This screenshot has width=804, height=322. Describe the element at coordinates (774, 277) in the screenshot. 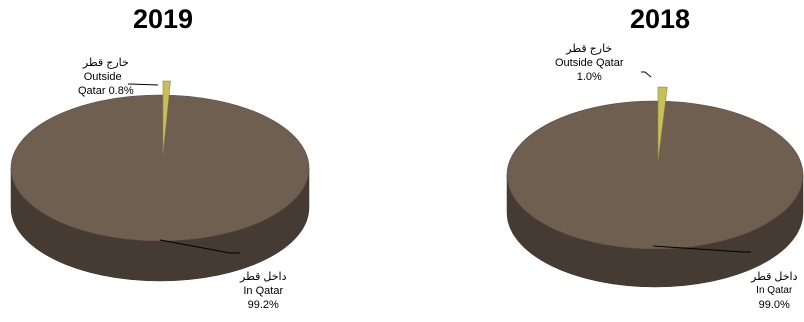

I see `label-inside-ar-2018: داخل قطر` at that location.